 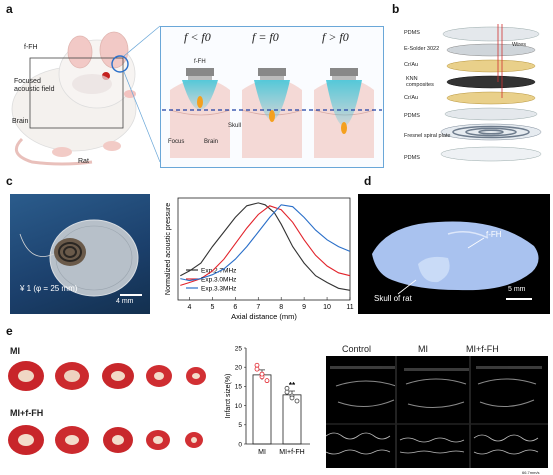 What do you see at coordinates (258, 307) in the screenshot?
I see `x-tick-label: 7` at bounding box center [258, 307].